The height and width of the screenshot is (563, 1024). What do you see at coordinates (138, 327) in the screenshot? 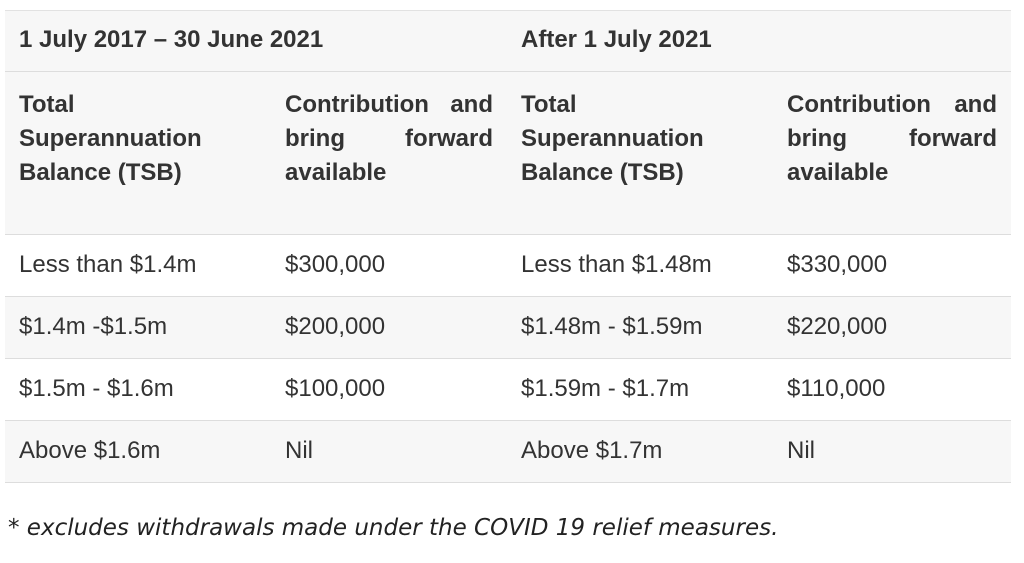
I see `table-cell: $1.4m -$1.5m` at bounding box center [138, 327].